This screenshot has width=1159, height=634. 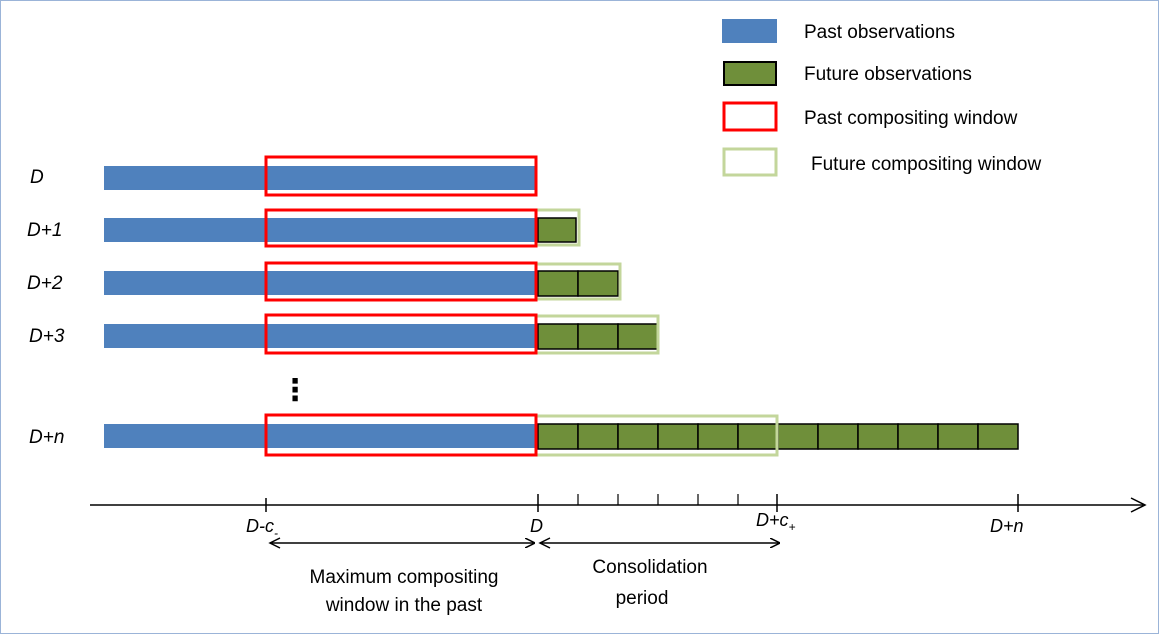 What do you see at coordinates (274, 543) in the screenshot?
I see `past-window-span-arrow-left-head` at bounding box center [274, 543].